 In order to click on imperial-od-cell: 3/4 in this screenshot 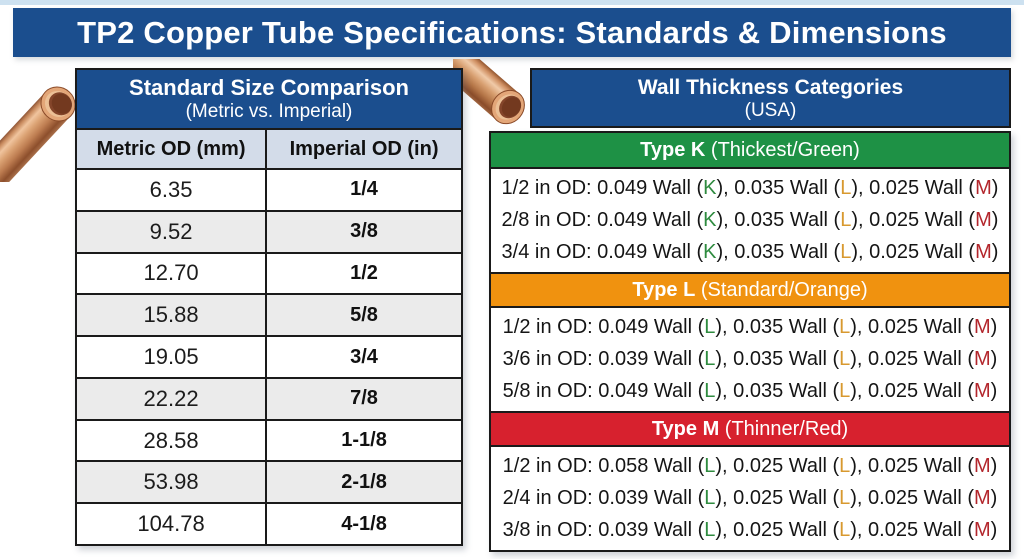, I will do `click(364, 356)`.